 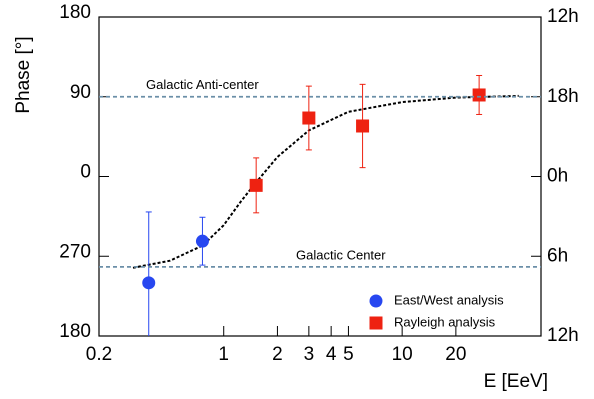 I want to click on y-axis-label: Phase [°], so click(x=23, y=74).